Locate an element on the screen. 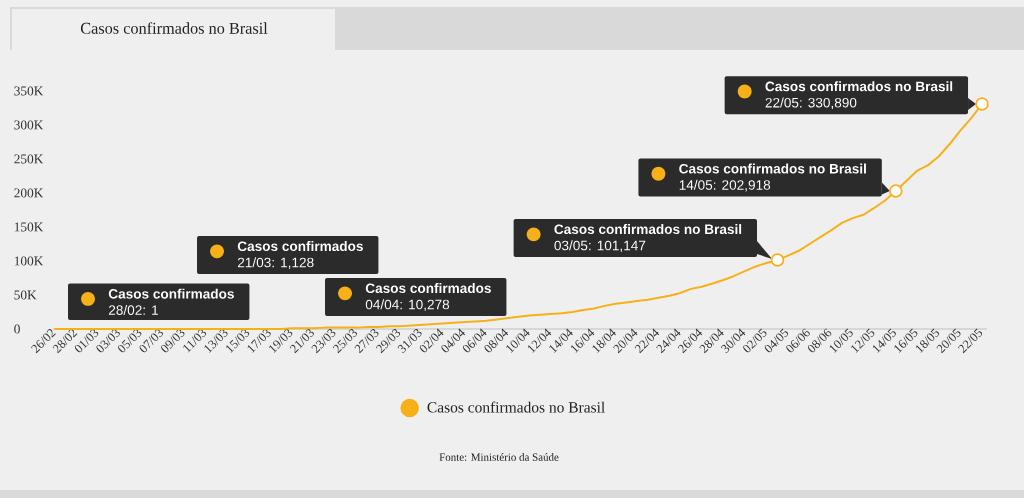 The width and height of the screenshot is (1024, 498). annotation: Casos confirmados no Brasil 14/05: 202,918 is located at coordinates (772, 177).